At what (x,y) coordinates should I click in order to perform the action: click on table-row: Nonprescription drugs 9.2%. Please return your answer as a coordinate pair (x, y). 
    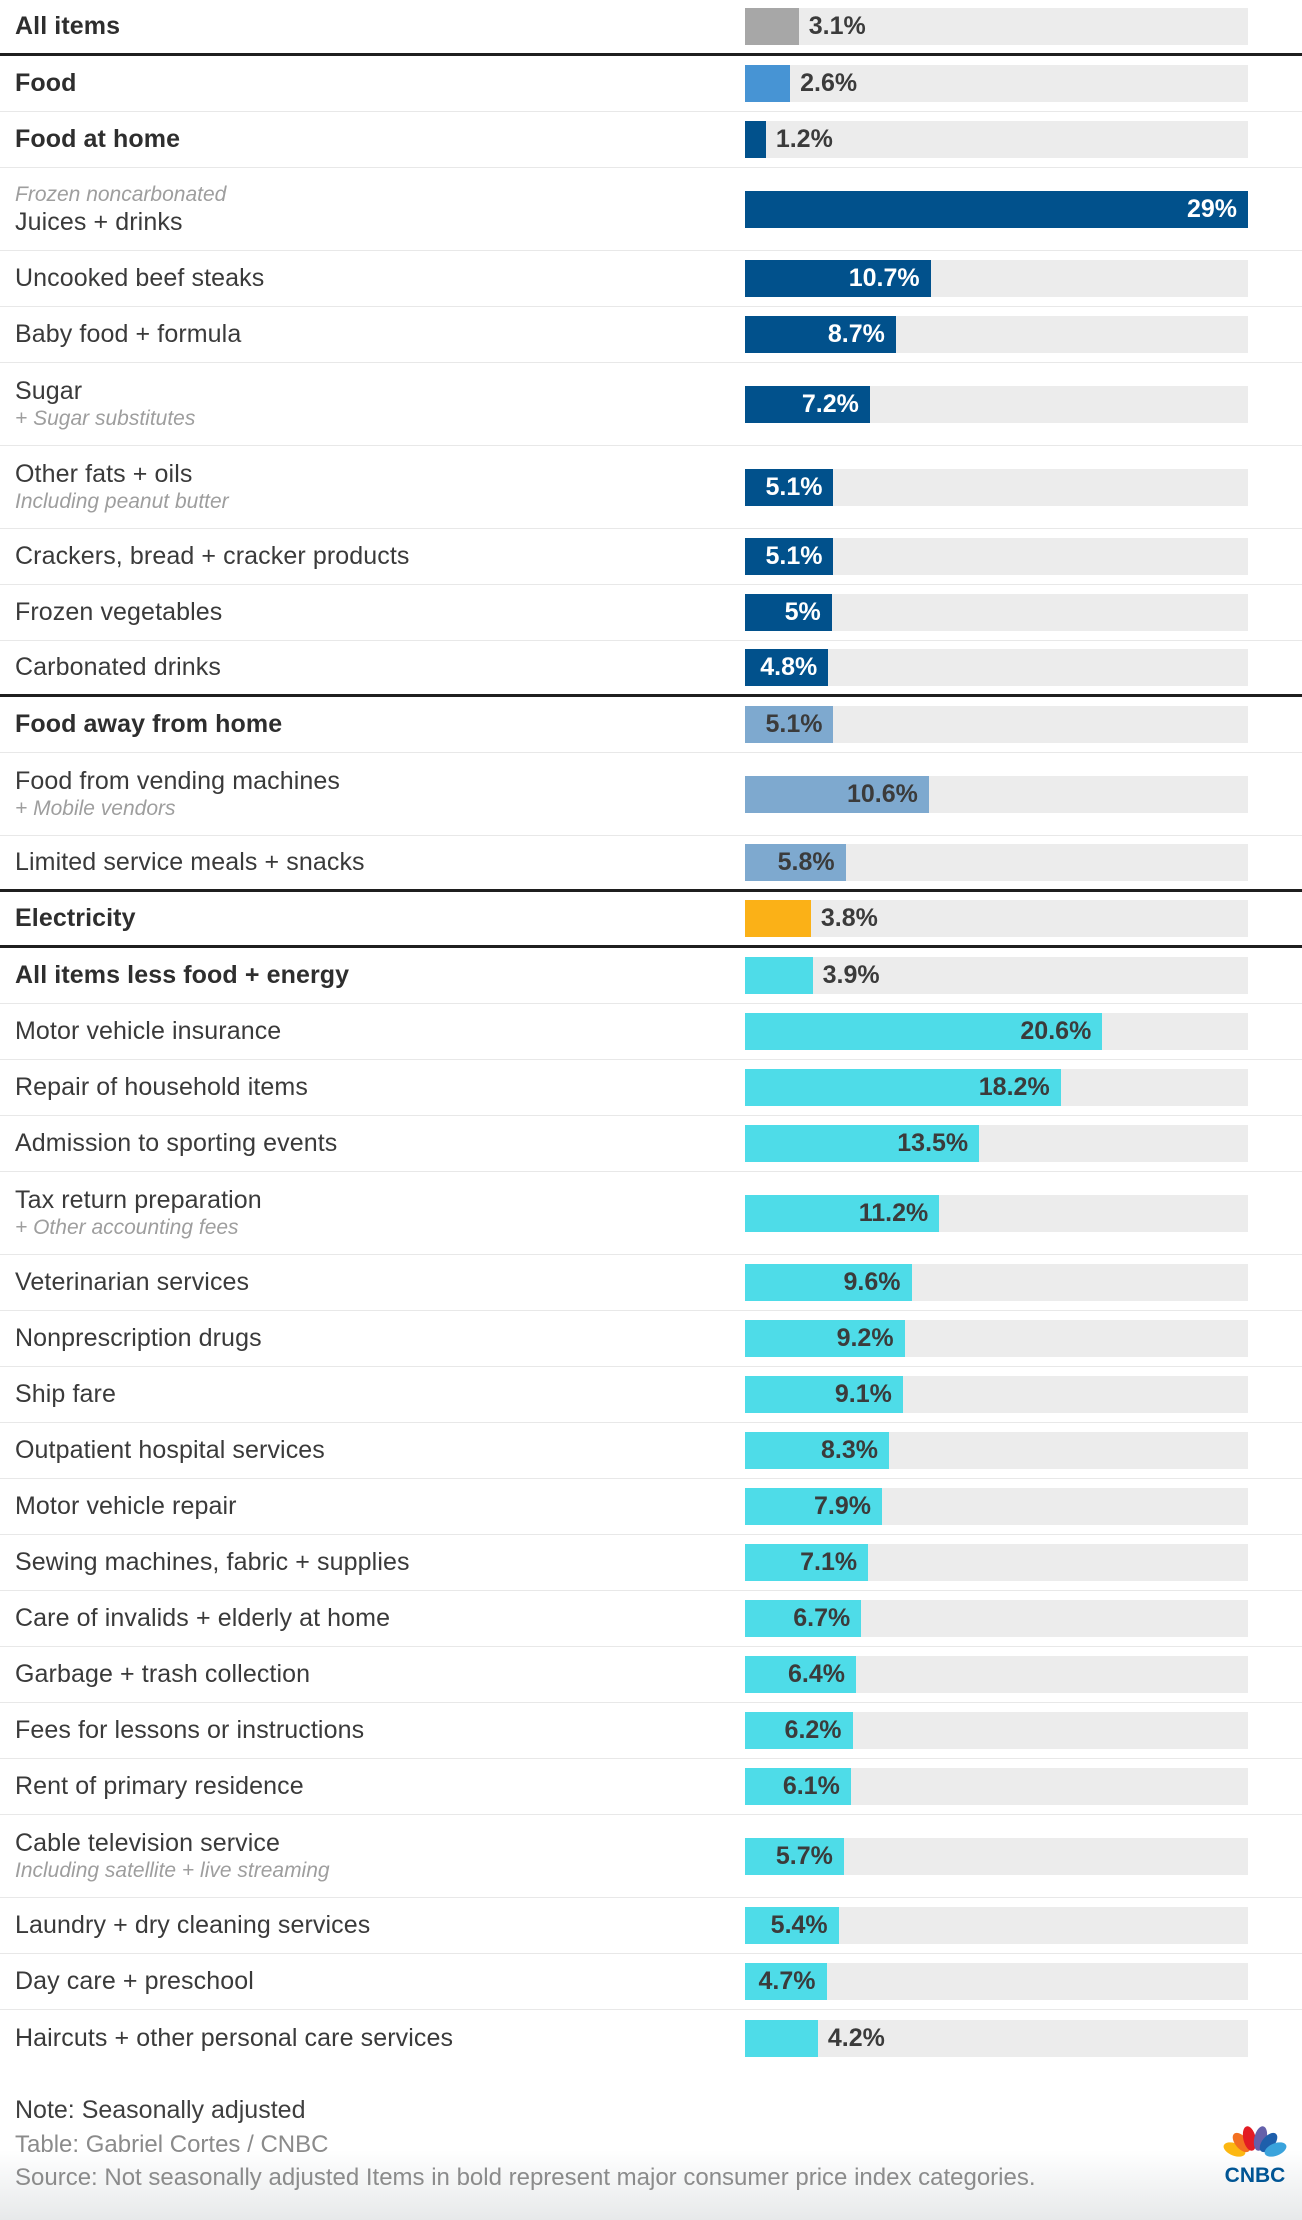
    Looking at the image, I should click on (651, 1339).